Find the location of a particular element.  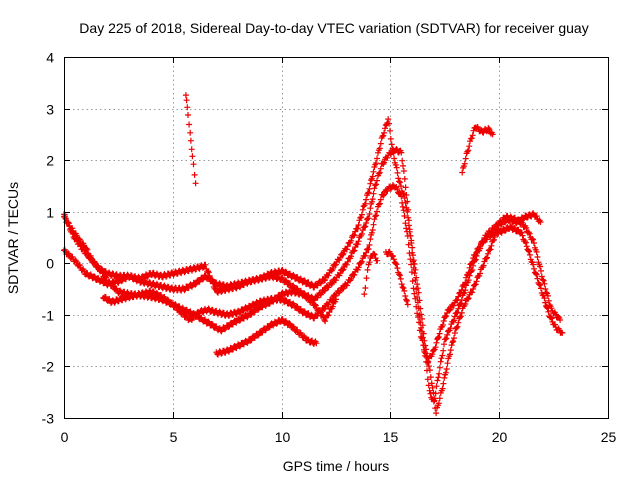

x-tick-label: 0 is located at coordinates (65, 437).